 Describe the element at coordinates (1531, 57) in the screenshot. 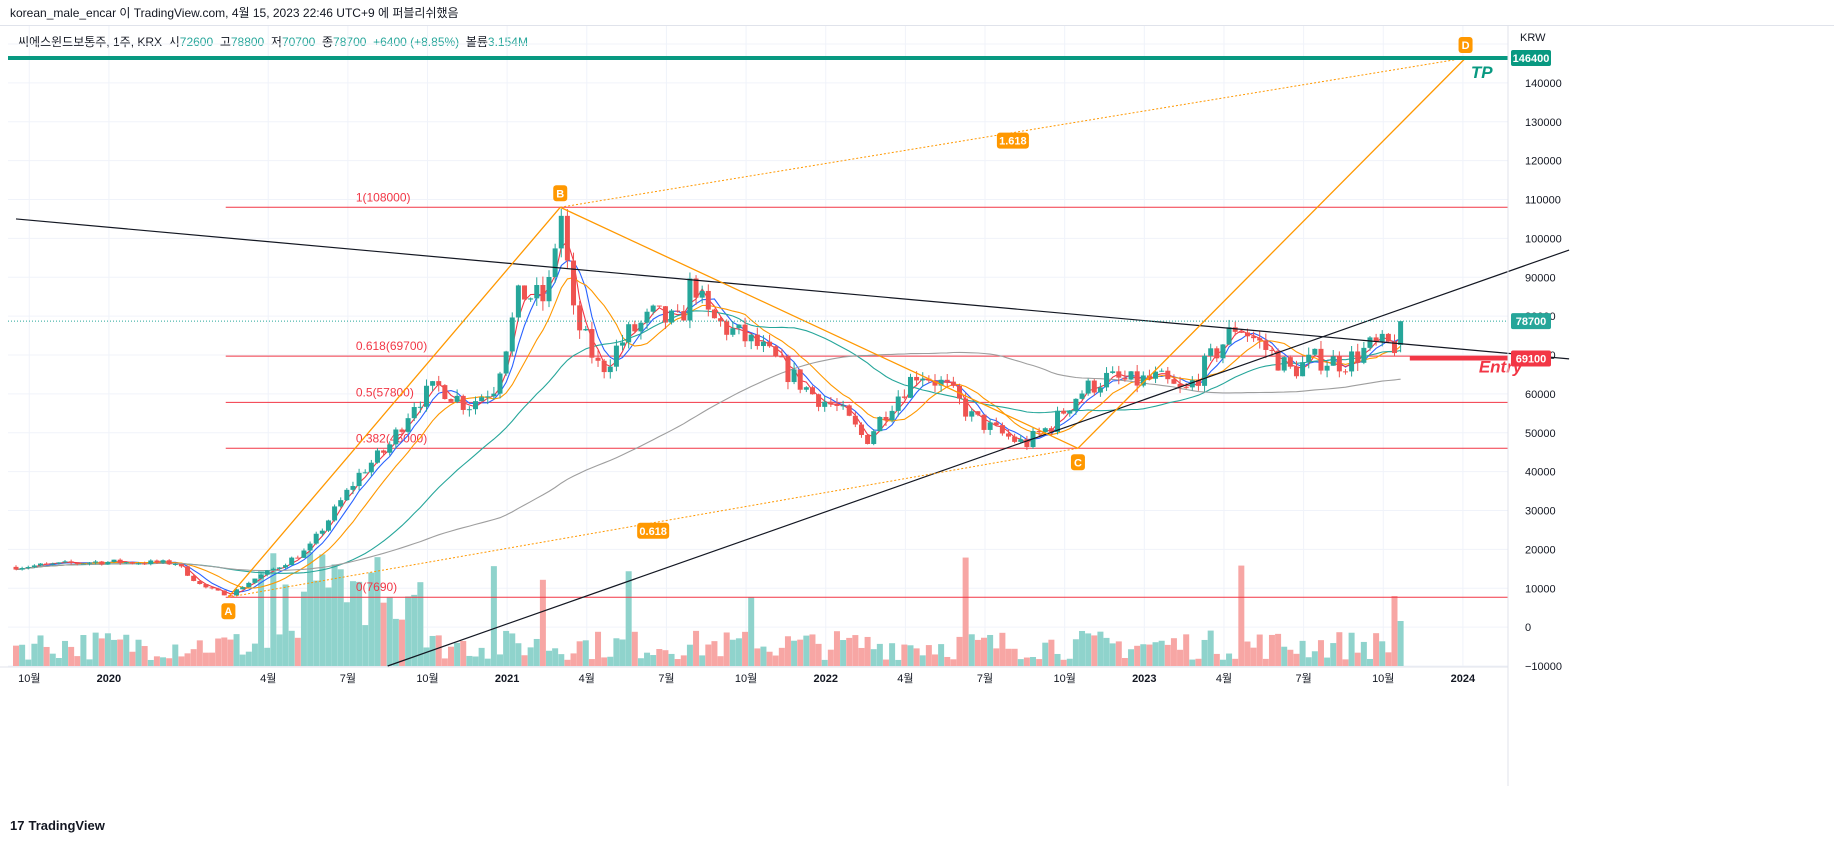

I see `tp-price-label-bg` at that location.